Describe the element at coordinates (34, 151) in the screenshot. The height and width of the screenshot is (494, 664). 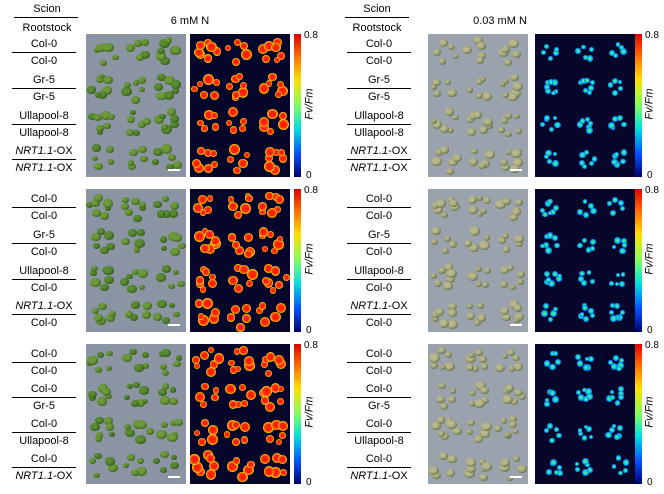
I see `row-scion-italic-text: NRT1.1` at that location.